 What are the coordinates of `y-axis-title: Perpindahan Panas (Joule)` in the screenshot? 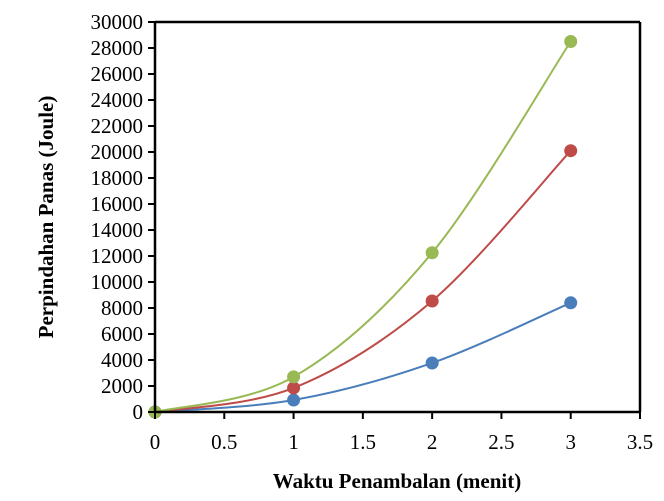 It's located at (46, 217).